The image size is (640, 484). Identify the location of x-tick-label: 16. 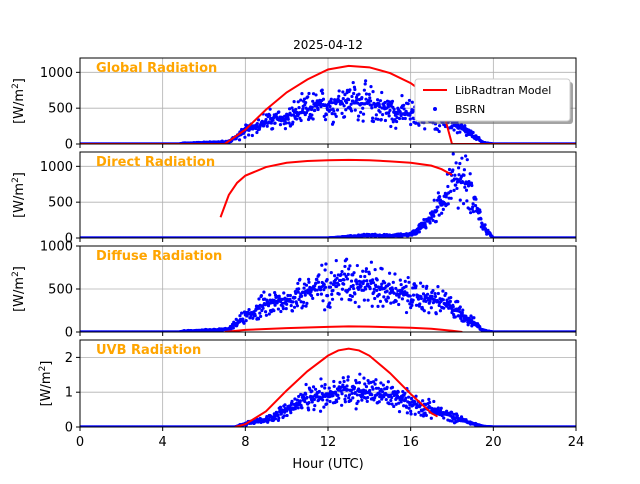
(410, 442).